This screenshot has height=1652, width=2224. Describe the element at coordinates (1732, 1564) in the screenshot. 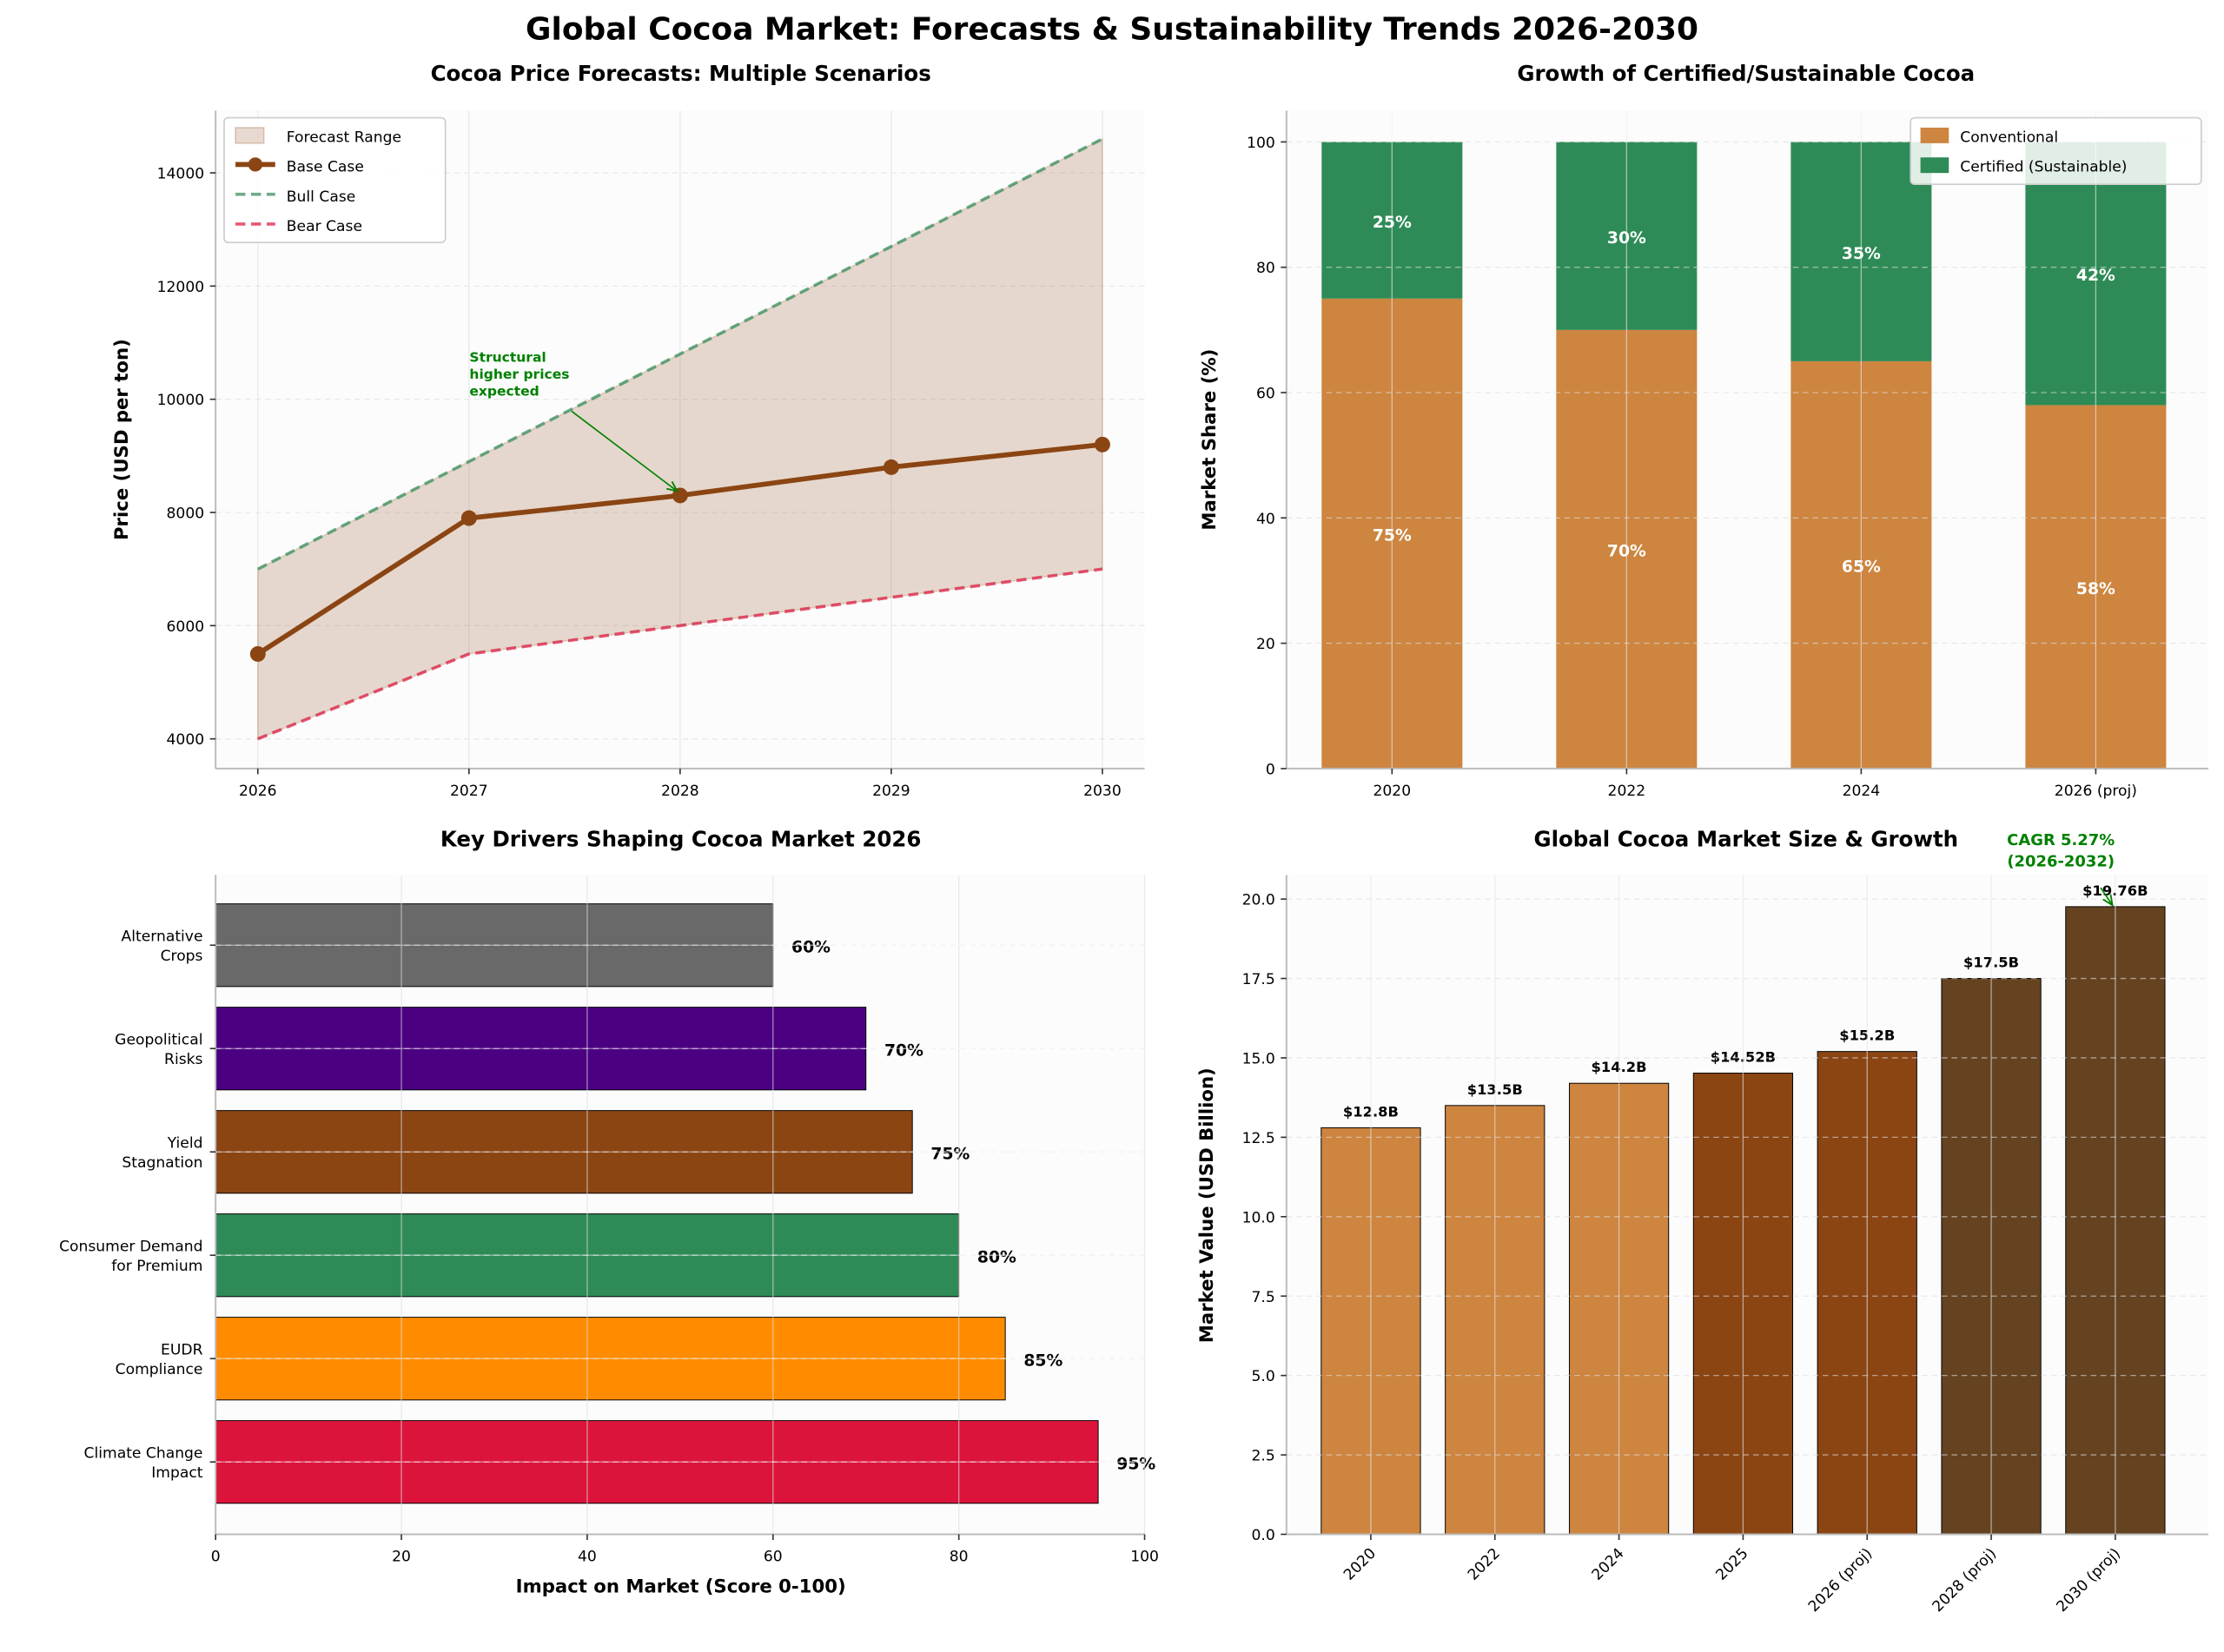

I see `x-tick-label: 2025` at that location.